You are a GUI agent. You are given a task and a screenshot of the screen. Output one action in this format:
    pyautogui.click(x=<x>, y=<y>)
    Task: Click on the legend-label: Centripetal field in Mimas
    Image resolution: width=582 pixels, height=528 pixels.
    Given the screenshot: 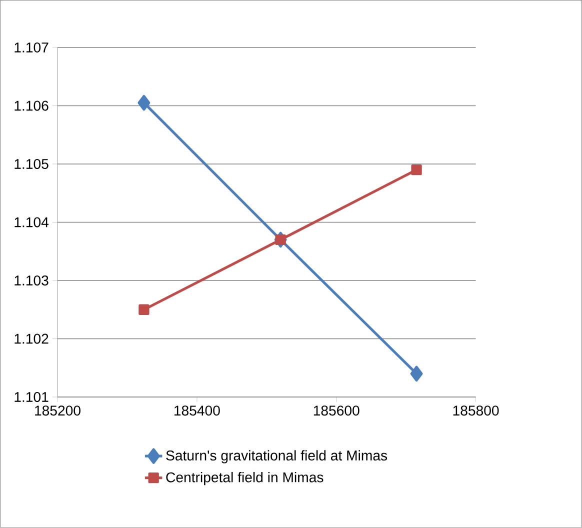 What is the action you would take?
    pyautogui.click(x=245, y=479)
    